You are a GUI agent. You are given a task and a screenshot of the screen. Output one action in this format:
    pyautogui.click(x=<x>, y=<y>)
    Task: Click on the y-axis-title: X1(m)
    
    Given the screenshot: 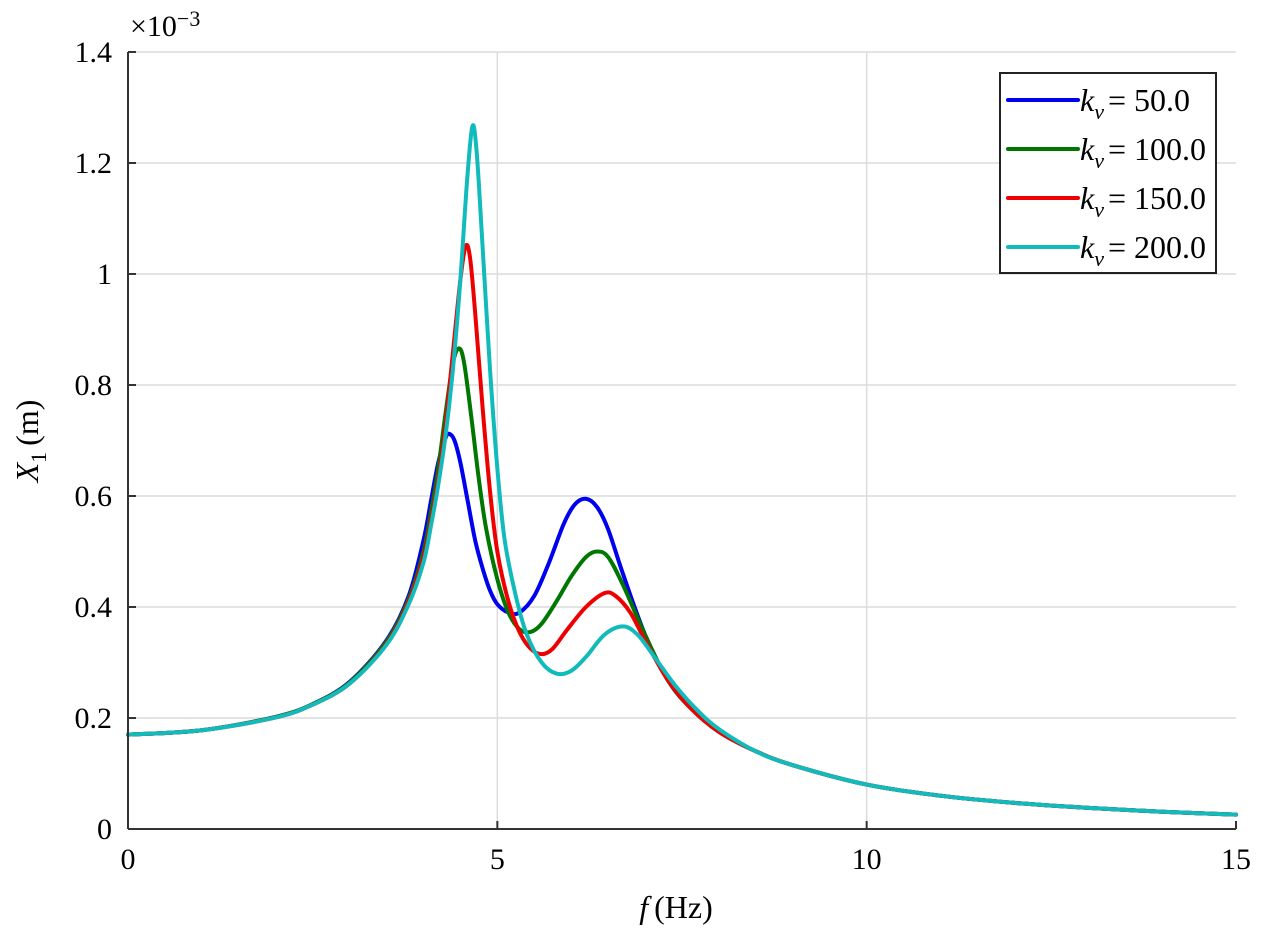 What is the action you would take?
    pyautogui.click(x=30, y=442)
    